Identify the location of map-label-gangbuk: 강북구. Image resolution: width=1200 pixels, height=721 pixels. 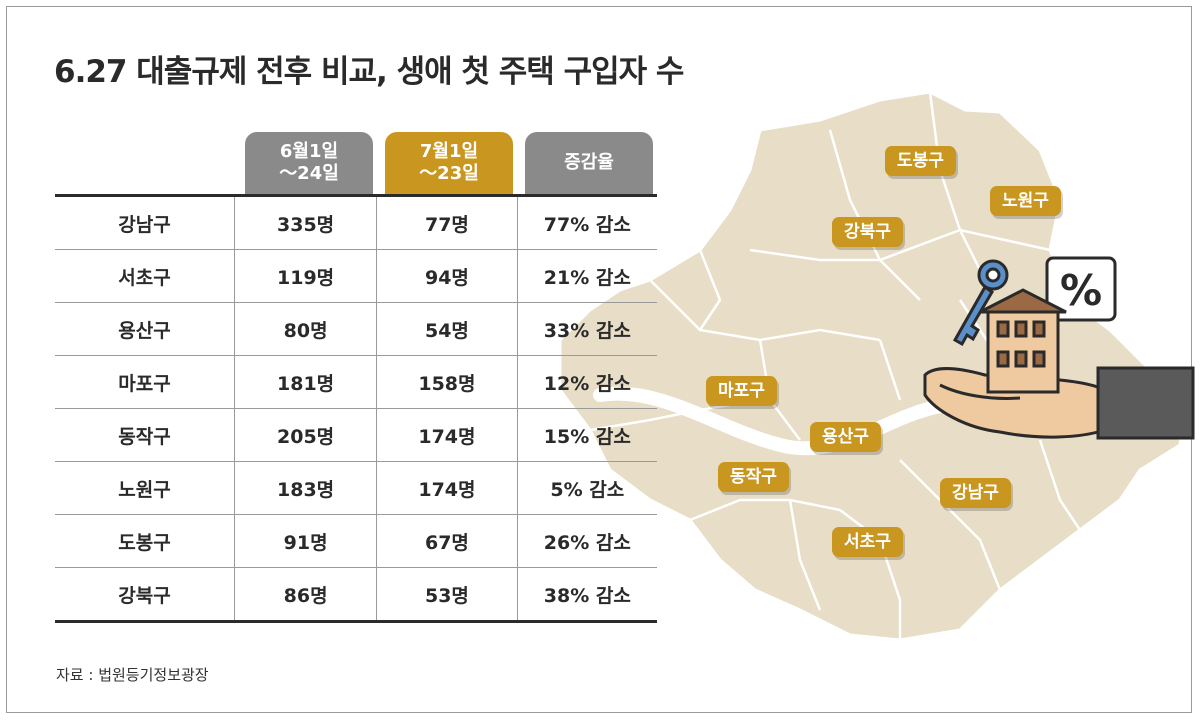
(867, 232).